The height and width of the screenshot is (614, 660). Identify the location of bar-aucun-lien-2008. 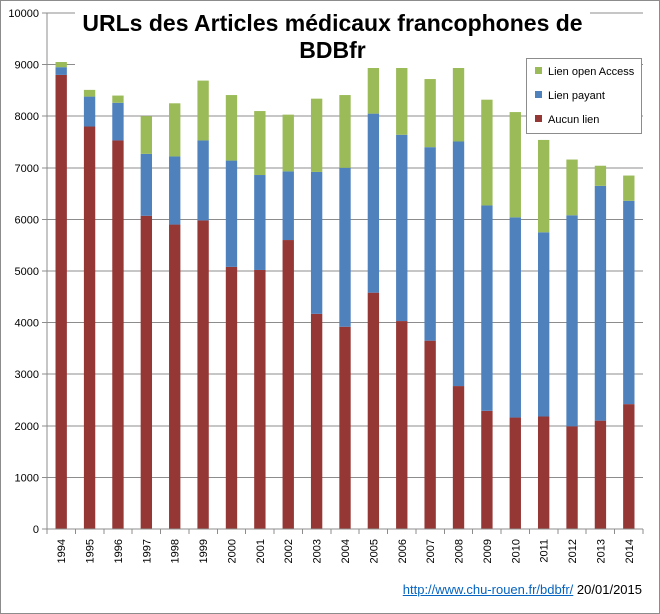
(458, 457).